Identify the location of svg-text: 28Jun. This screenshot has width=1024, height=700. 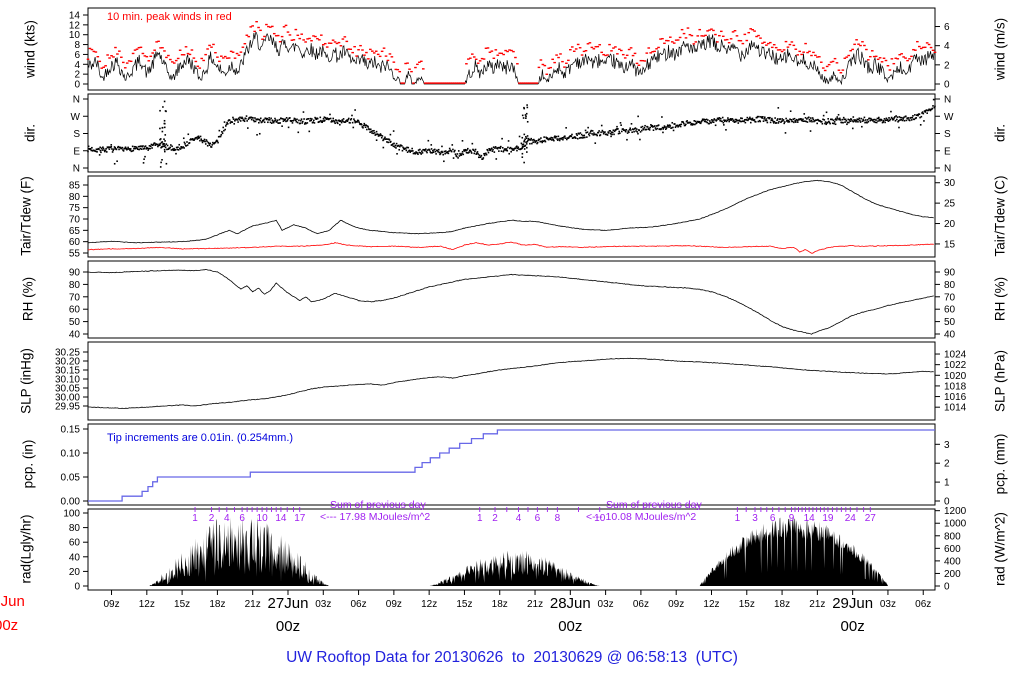
(570, 603).